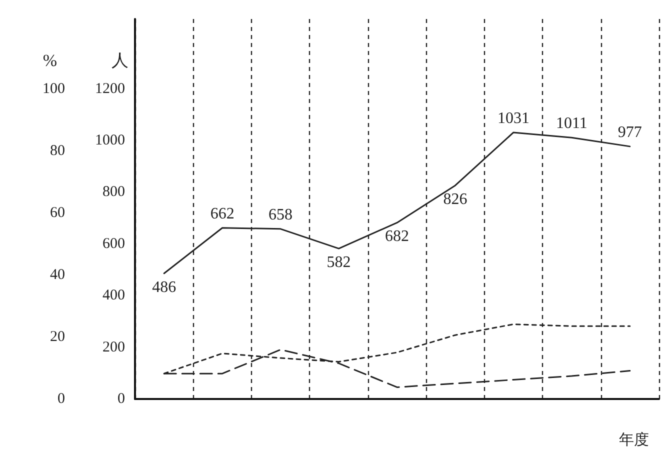 The image size is (670, 456). I want to click on data-label: 486, so click(164, 287).